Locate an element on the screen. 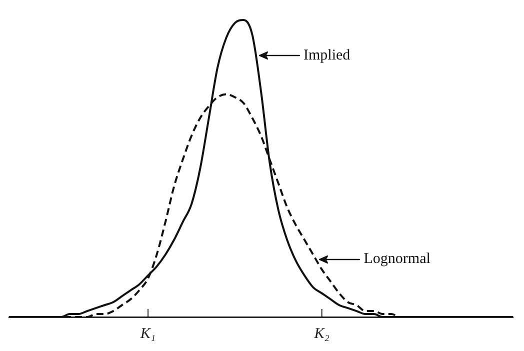 Image resolution: width=524 pixels, height=351 pixels. legend-label: Implied is located at coordinates (327, 56).